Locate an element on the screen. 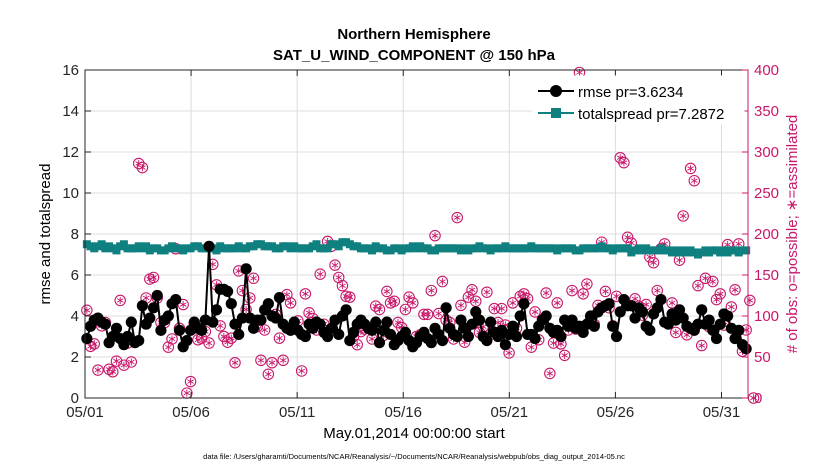 The image size is (830, 470). legend: rmse pr=3.6234 totalspread pr=7.2872 is located at coordinates (638, 100).